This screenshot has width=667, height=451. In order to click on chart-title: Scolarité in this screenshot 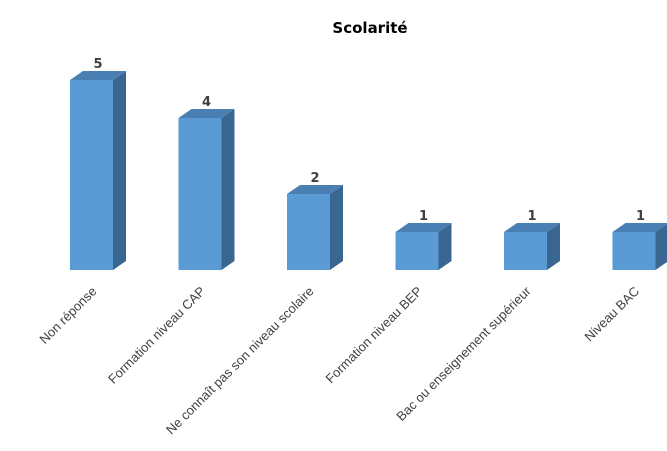, I will do `click(369, 28)`.